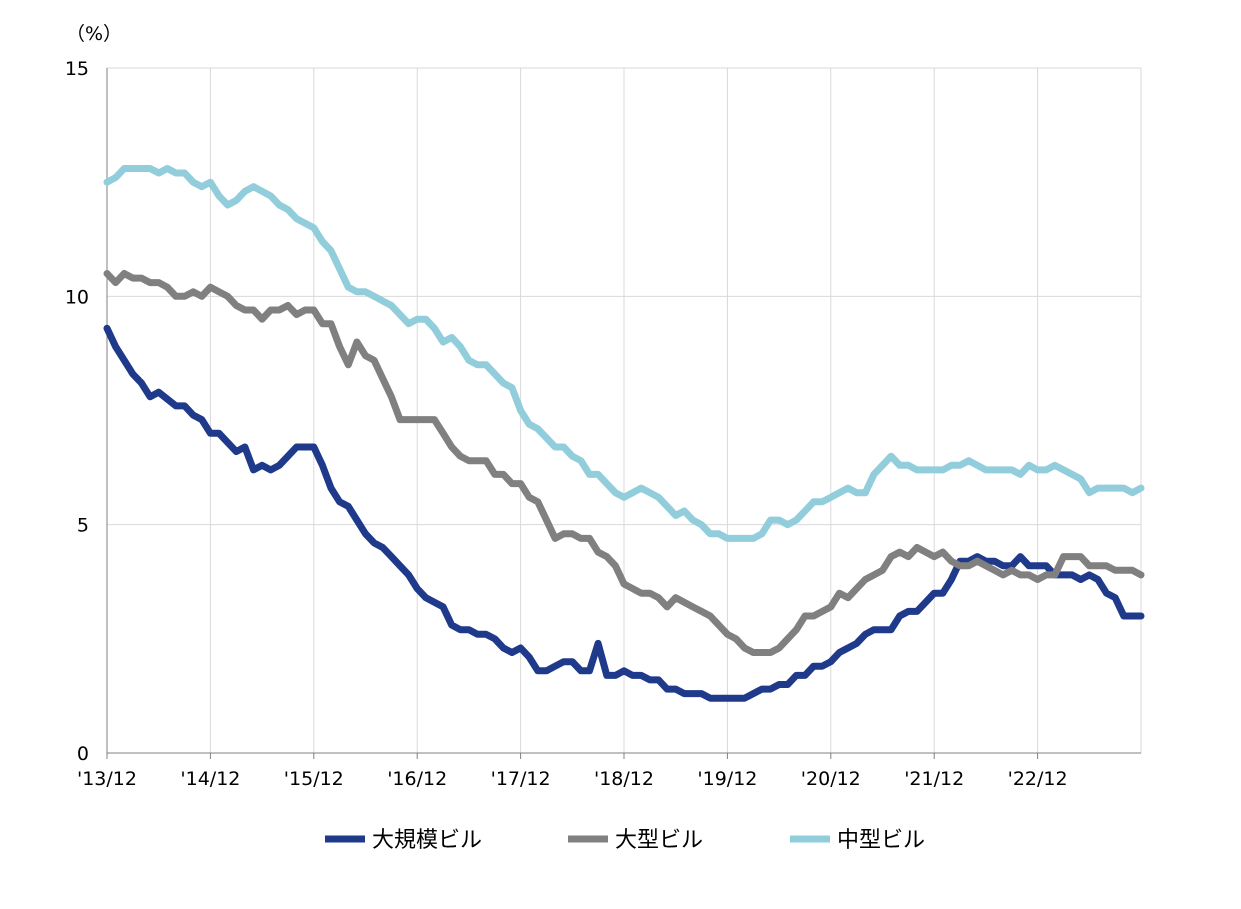  What do you see at coordinates (934, 779) in the screenshot?
I see `x-tick-label: '21/12` at bounding box center [934, 779].